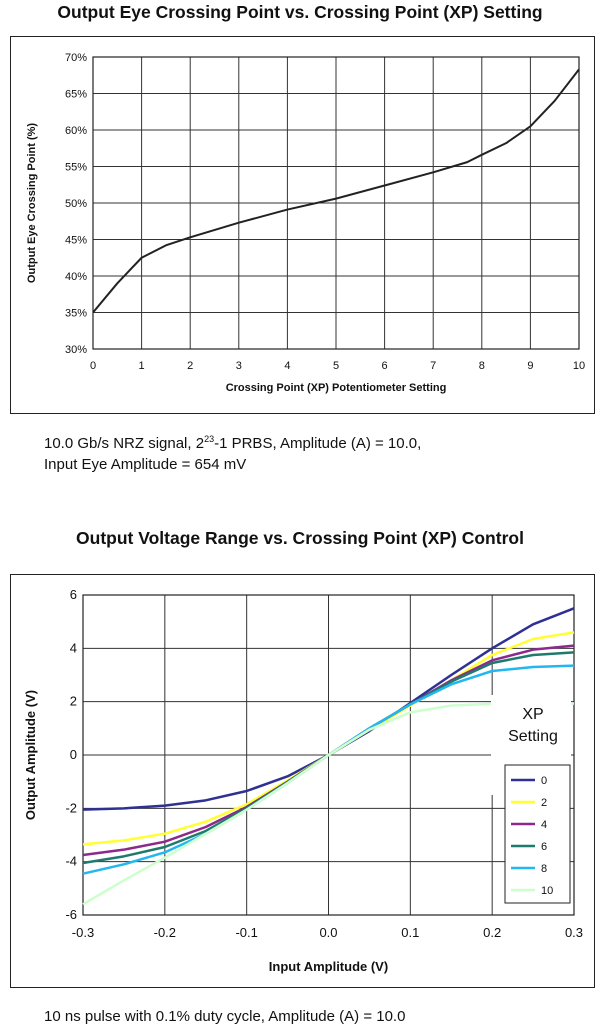 The image size is (600, 1035). What do you see at coordinates (124, 443) in the screenshot?
I see `chart1-caption-text: 10.0 Gb/s NRZ signal, 2` at bounding box center [124, 443].